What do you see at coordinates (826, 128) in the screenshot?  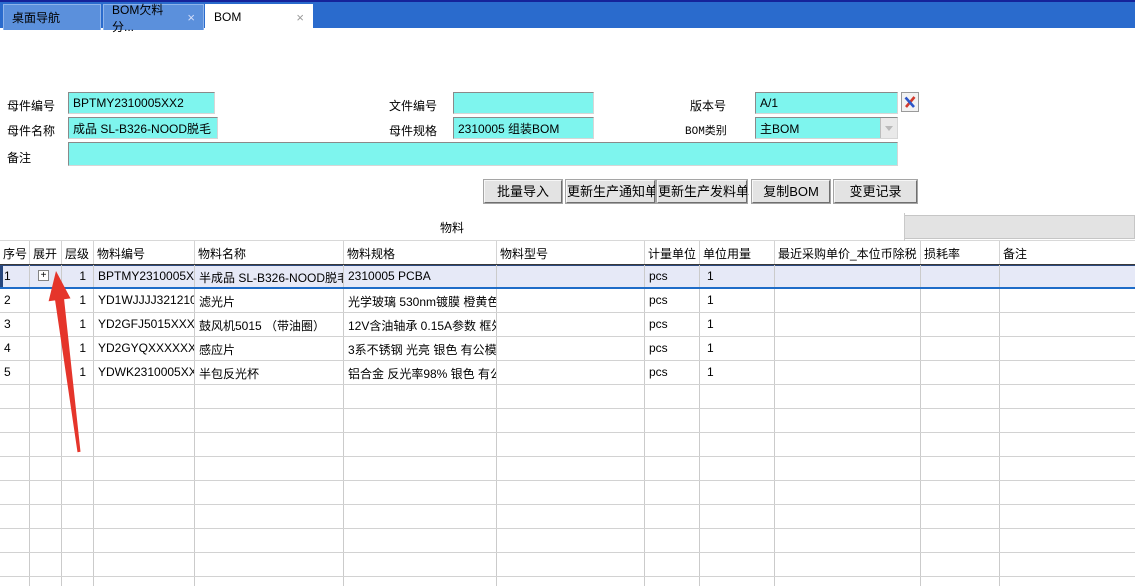 I see `bom-type-select: 主BOM` at bounding box center [826, 128].